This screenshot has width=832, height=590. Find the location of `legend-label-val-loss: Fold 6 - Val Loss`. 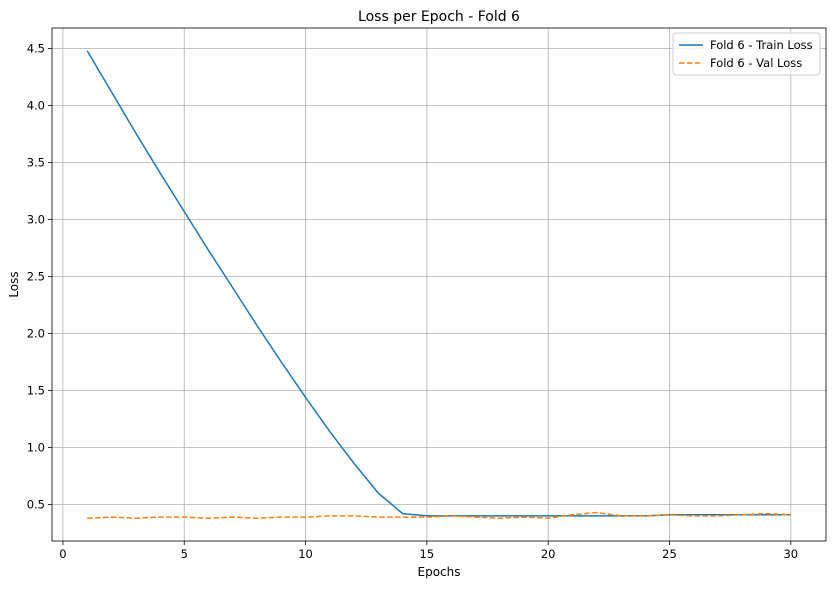

legend-label-val-loss: Fold 6 - Val Loss is located at coordinates (756, 63).